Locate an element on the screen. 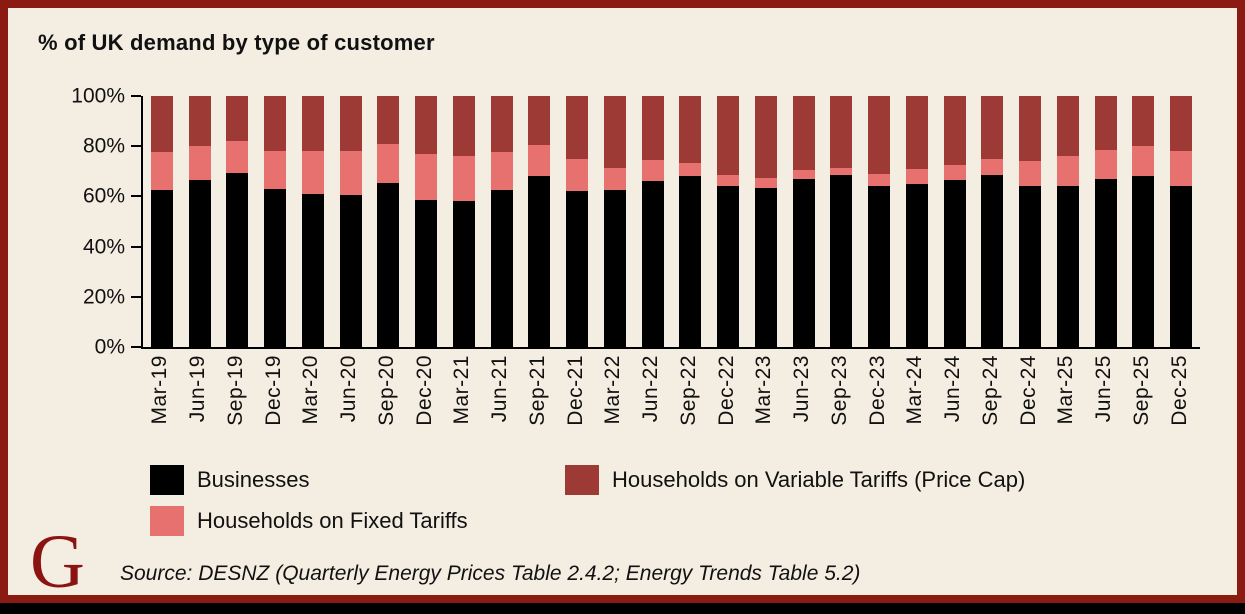 This screenshot has width=1245, height=614. x-axis-tick-label: Jun-21 is located at coordinates (500, 406).